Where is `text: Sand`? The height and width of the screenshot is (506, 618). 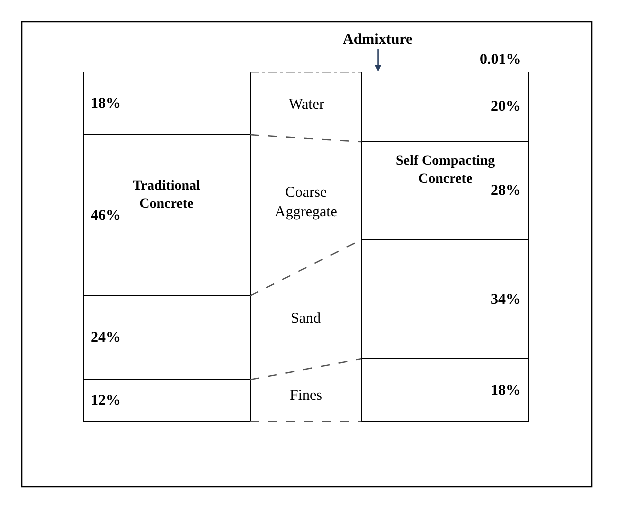 text: Sand is located at coordinates (306, 319).